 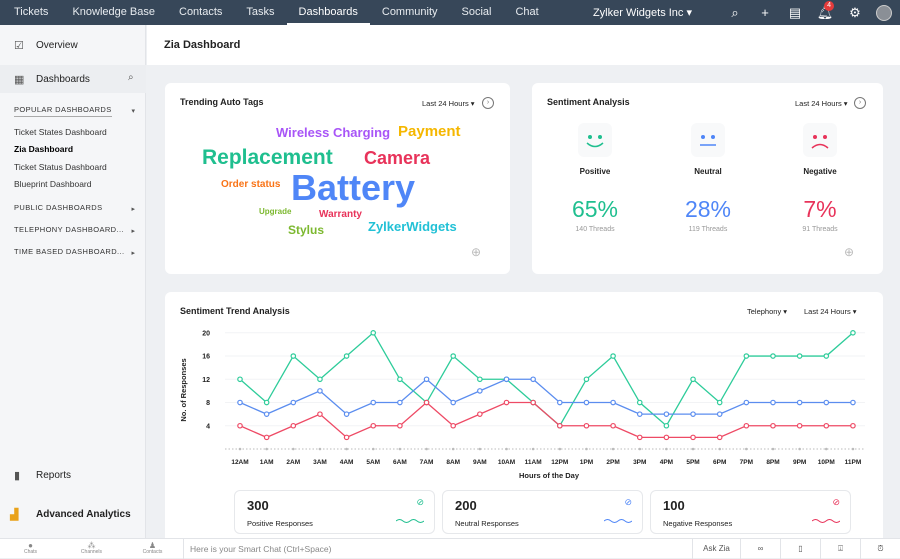 I want to click on gear-icon: ⚙, so click(x=855, y=12).